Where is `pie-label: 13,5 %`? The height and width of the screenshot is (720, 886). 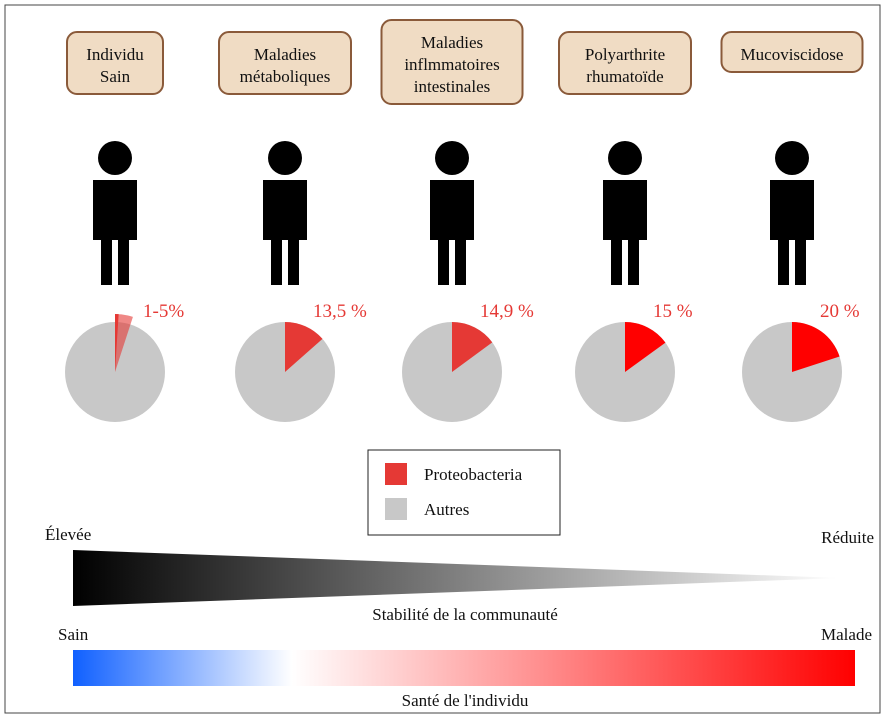 pie-label: 13,5 % is located at coordinates (340, 311).